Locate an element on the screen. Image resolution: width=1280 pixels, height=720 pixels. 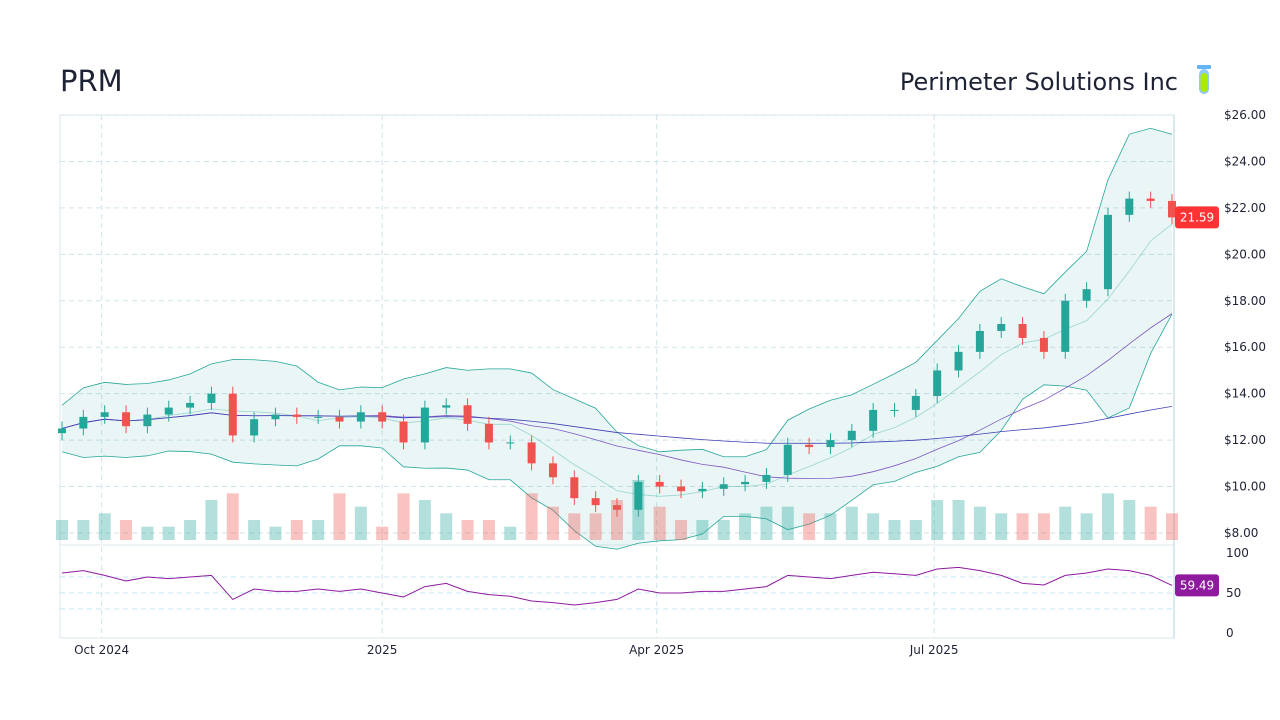
y-tick-label: $14.00 is located at coordinates (1245, 394).